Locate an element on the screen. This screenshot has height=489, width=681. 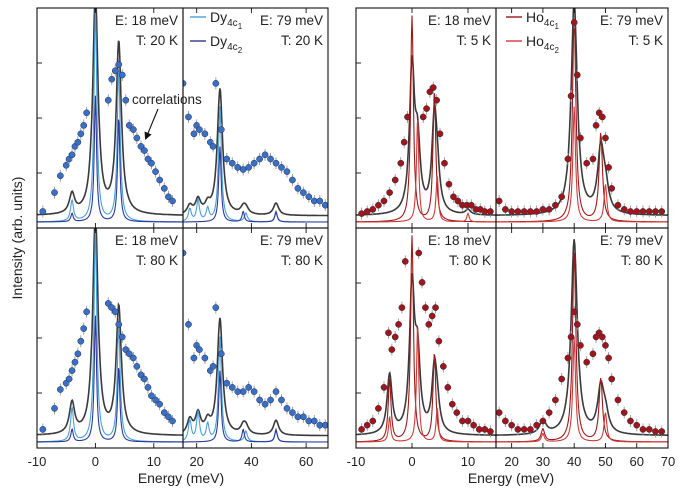
panel-energy-label: E: 18 meV is located at coordinates (146, 240).